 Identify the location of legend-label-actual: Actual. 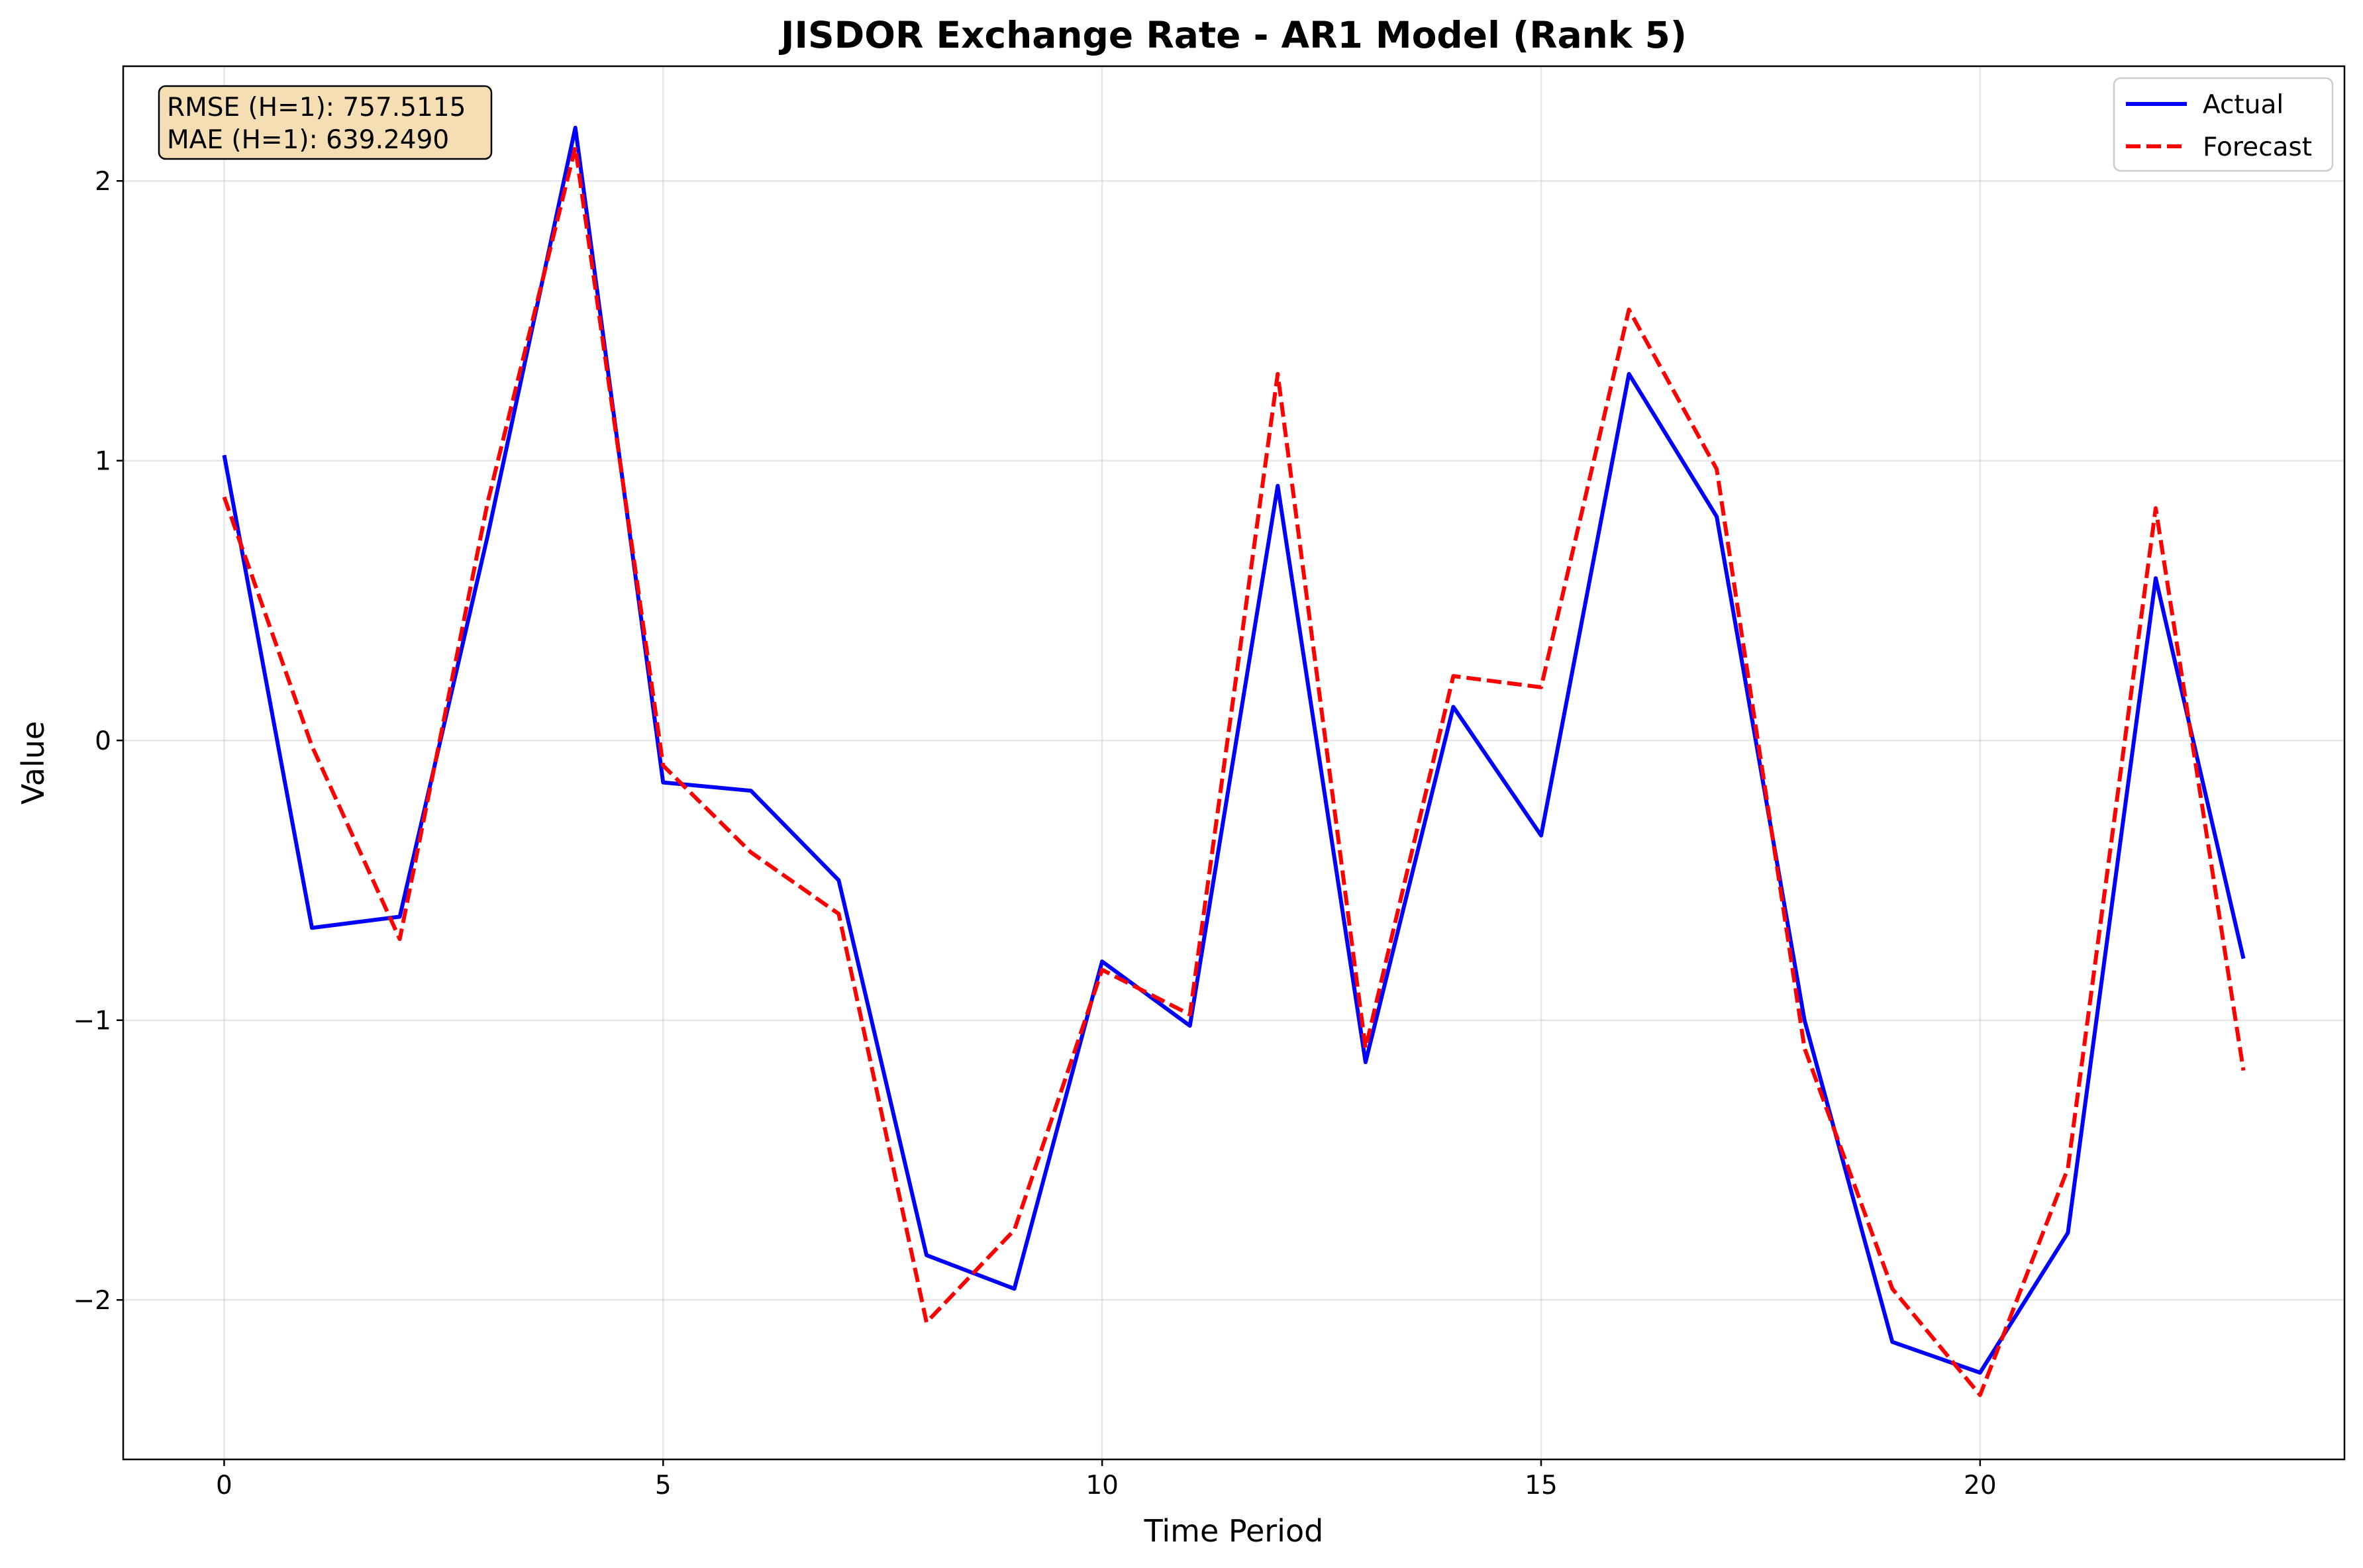
(2244, 105).